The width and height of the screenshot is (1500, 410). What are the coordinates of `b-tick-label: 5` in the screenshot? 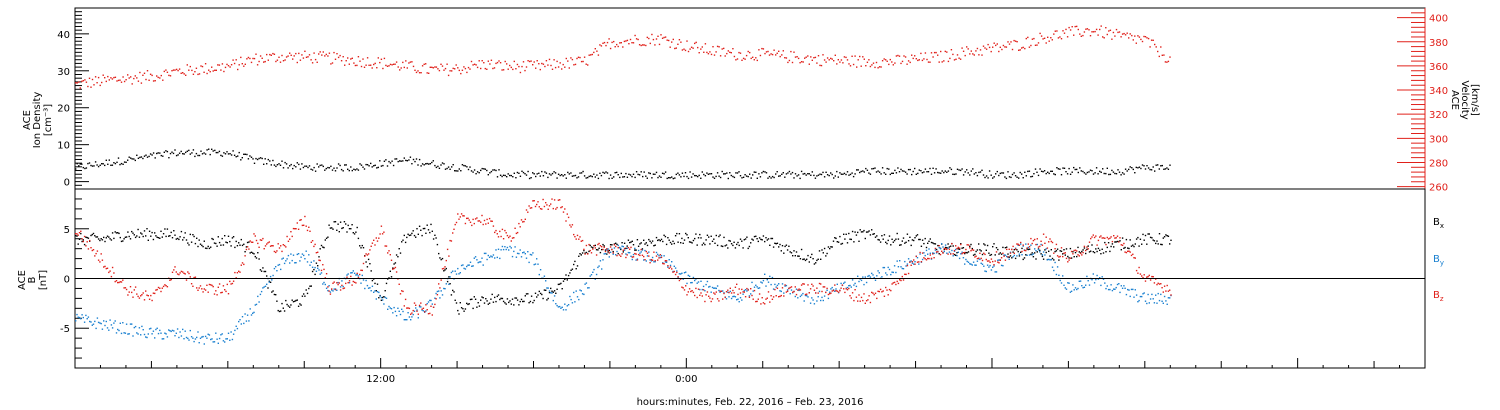 It's located at (67, 230).